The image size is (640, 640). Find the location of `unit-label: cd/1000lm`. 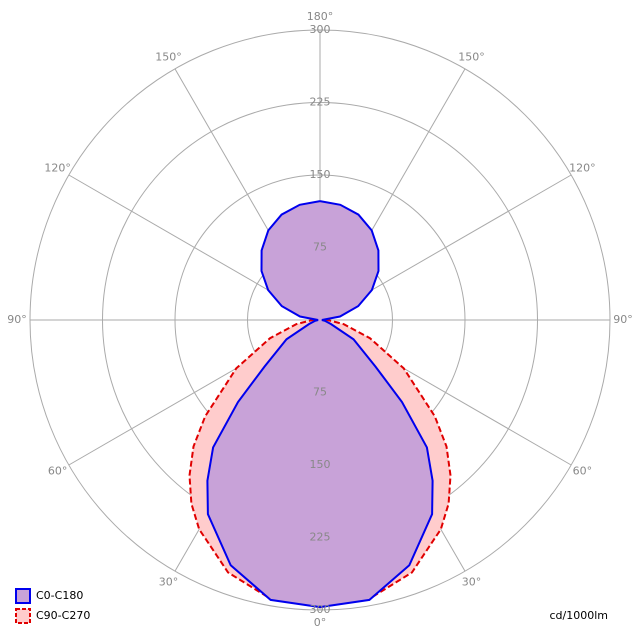

unit-label: cd/1000lm is located at coordinates (578, 615).